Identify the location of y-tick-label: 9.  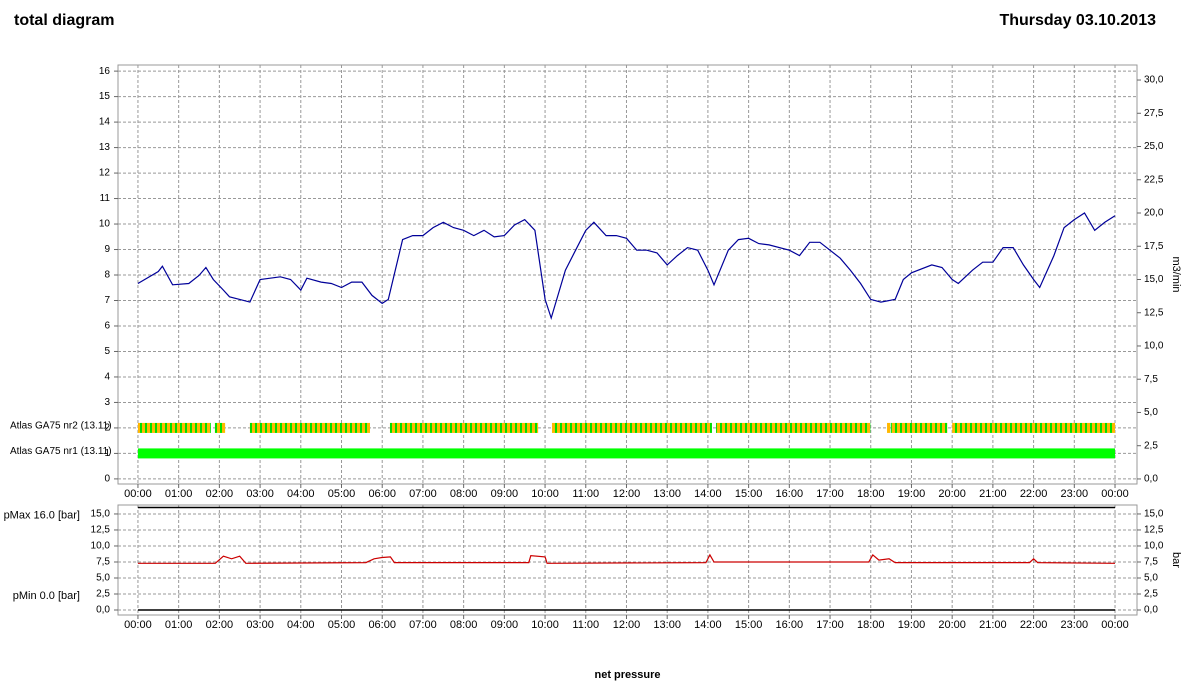
(107, 249).